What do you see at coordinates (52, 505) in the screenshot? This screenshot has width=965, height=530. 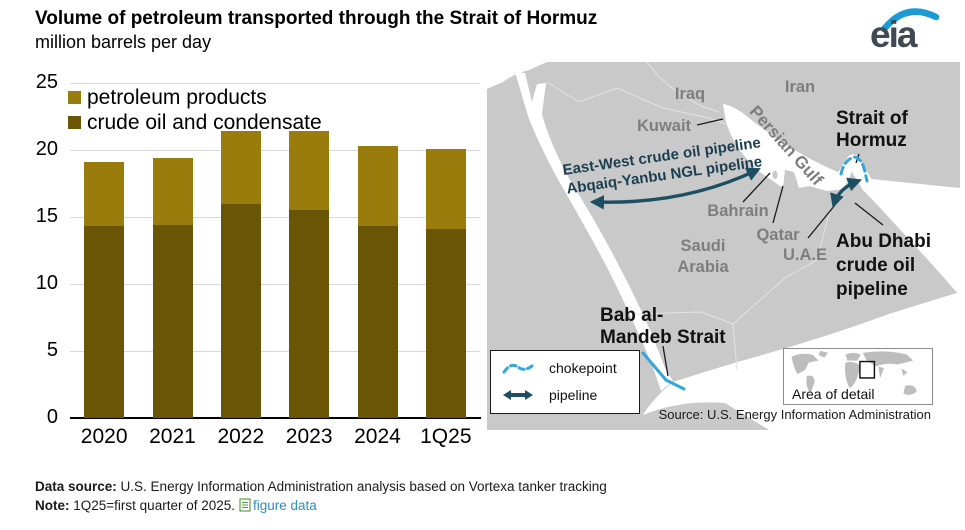 I see `note-label: Note:` at bounding box center [52, 505].